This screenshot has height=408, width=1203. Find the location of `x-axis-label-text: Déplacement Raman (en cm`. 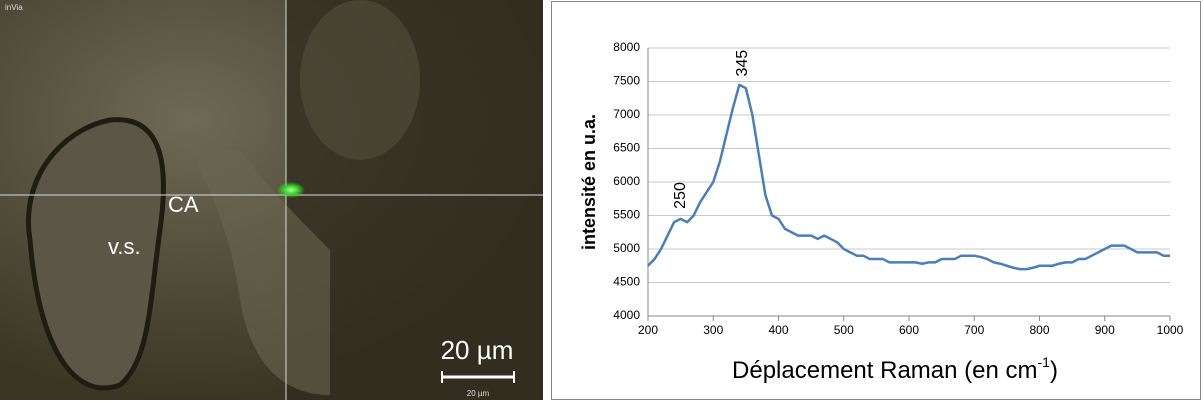

x-axis-label-text: Déplacement Raman (en cm is located at coordinates (884, 370).